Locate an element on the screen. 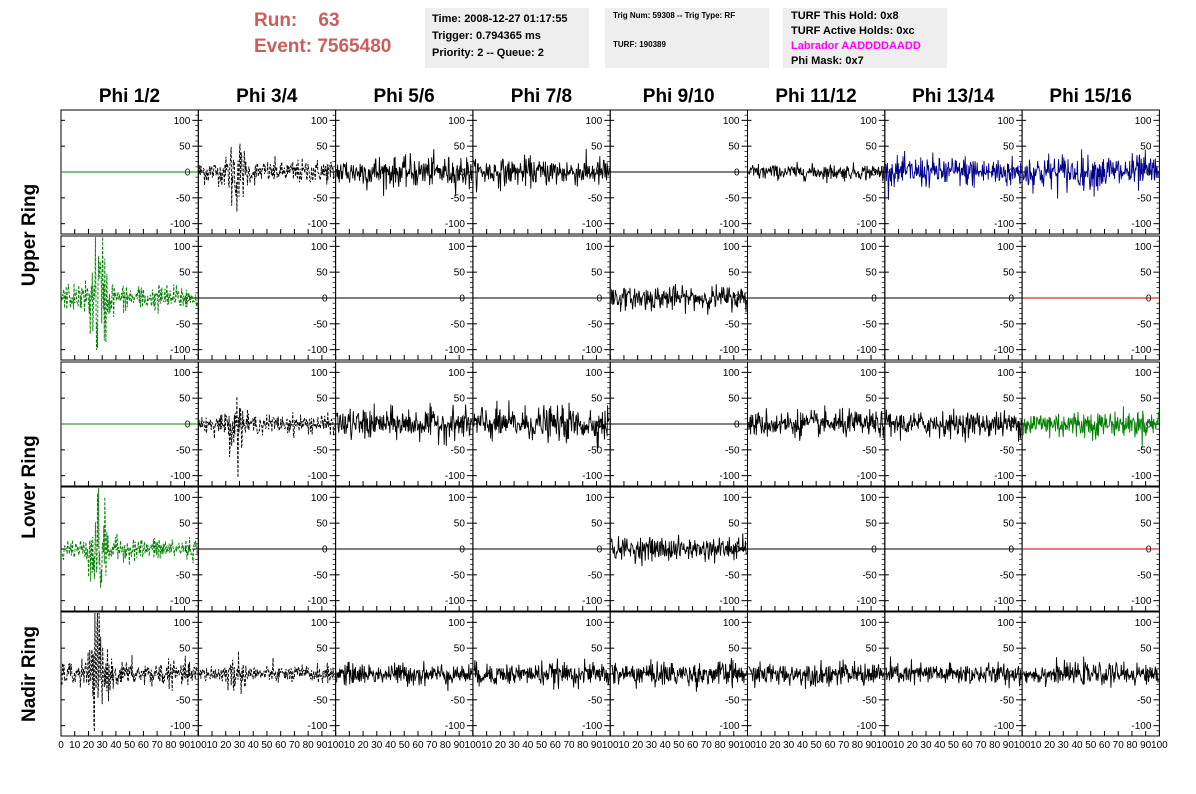  run-line: Run: 63 is located at coordinates (322, 21).